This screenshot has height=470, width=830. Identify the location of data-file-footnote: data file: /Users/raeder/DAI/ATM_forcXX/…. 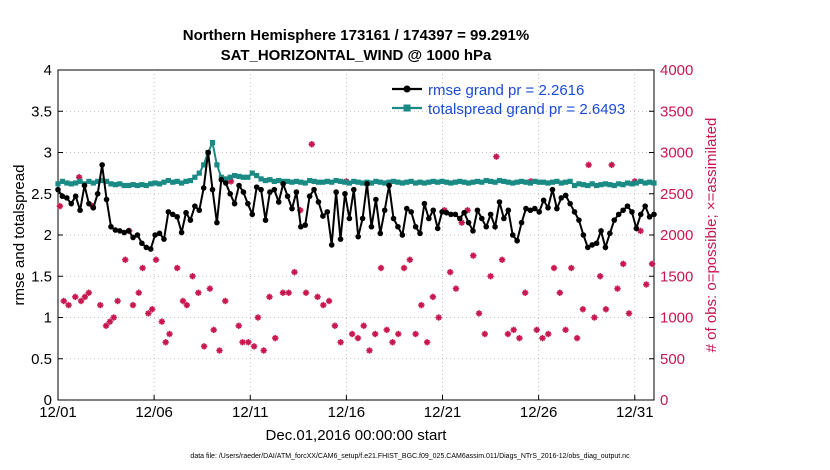
(410, 456).